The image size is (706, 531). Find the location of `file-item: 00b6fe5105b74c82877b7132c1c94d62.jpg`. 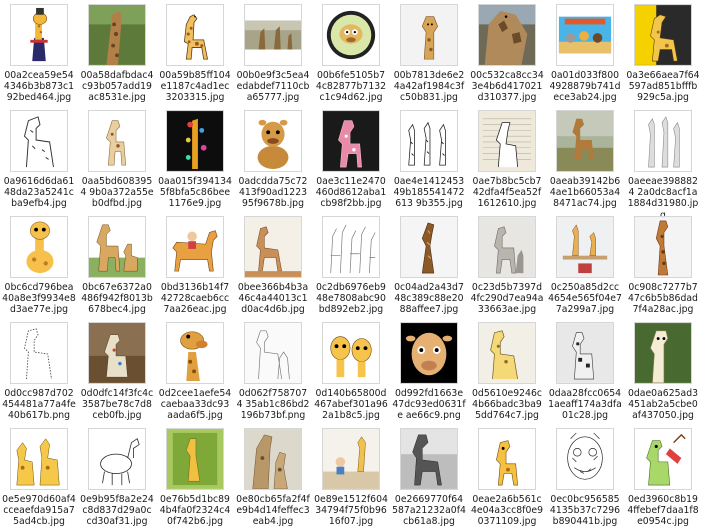

file-item: 00b6fe5105b74c82877b7132c1c94d62.jpg is located at coordinates (351, 53).